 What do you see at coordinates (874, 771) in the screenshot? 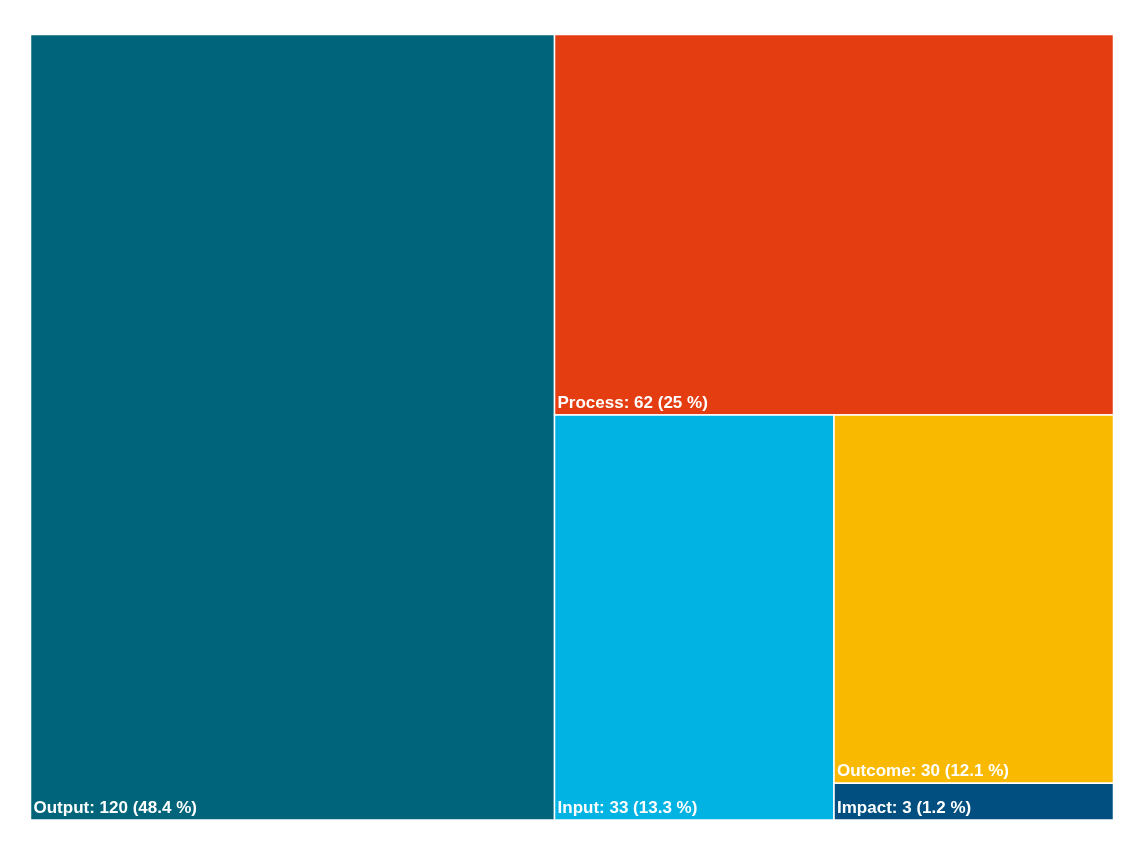
I see `category-label: Outcome` at bounding box center [874, 771].